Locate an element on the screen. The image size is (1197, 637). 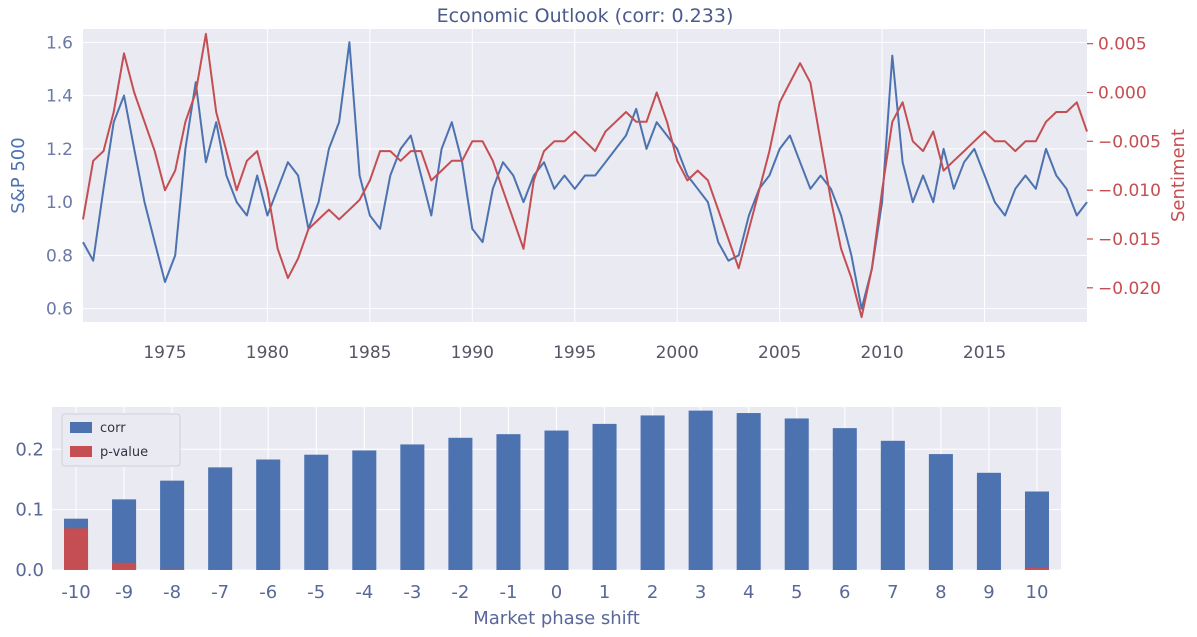
top-x-tick-label: 1975 is located at coordinates (164, 353).